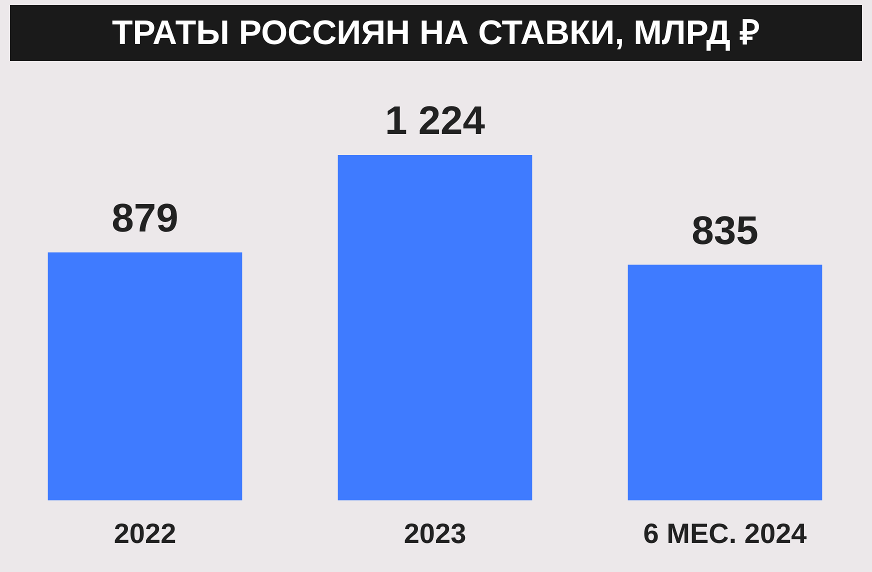 The image size is (872, 572). What do you see at coordinates (145, 533) in the screenshot?
I see `x-tick-label: 2022` at bounding box center [145, 533].